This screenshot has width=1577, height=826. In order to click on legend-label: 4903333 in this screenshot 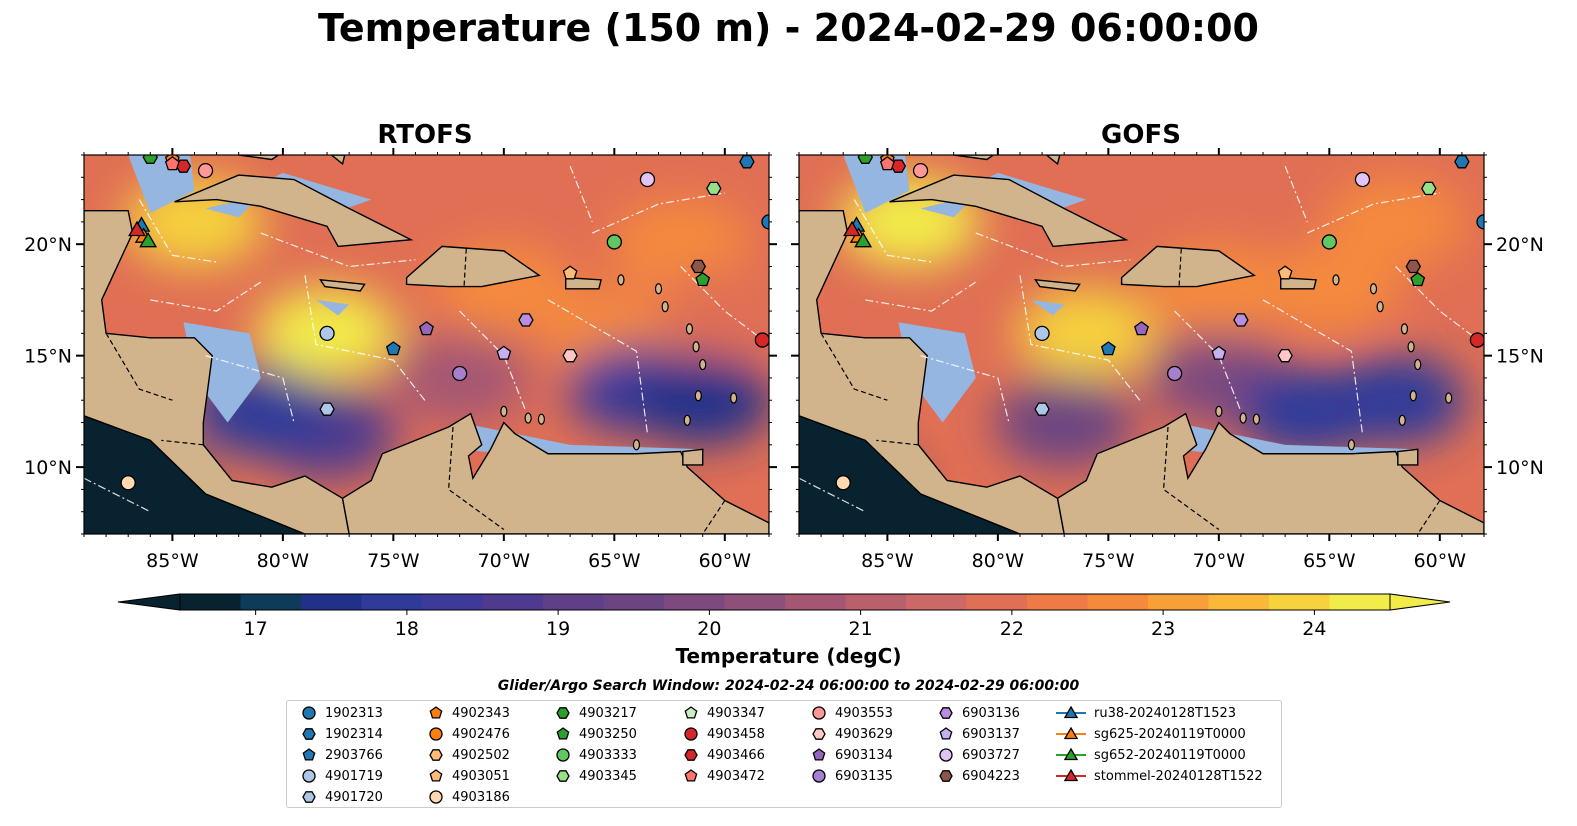, I will do `click(608, 755)`.